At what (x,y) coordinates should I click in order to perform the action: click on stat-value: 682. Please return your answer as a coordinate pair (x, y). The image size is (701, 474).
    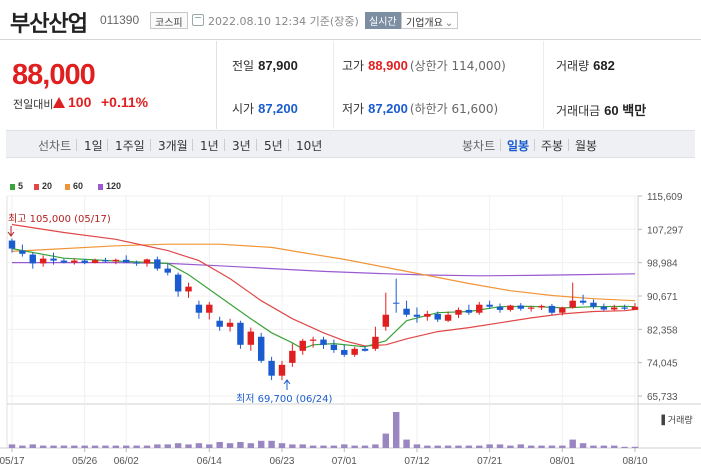
    Looking at the image, I should click on (604, 65).